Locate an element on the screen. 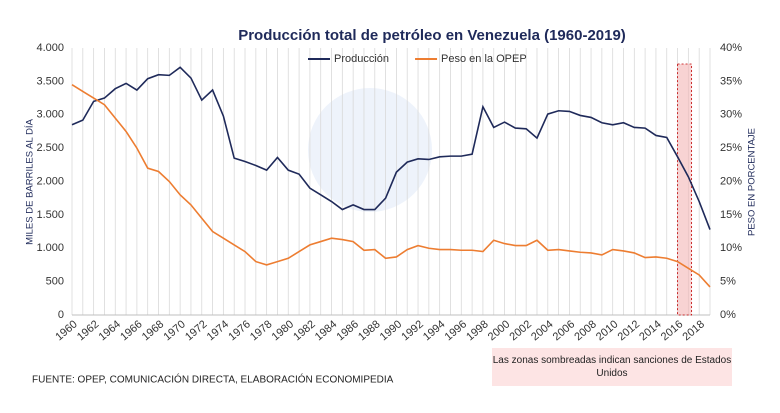  x-tick-label: 1990 is located at coordinates (391, 330).